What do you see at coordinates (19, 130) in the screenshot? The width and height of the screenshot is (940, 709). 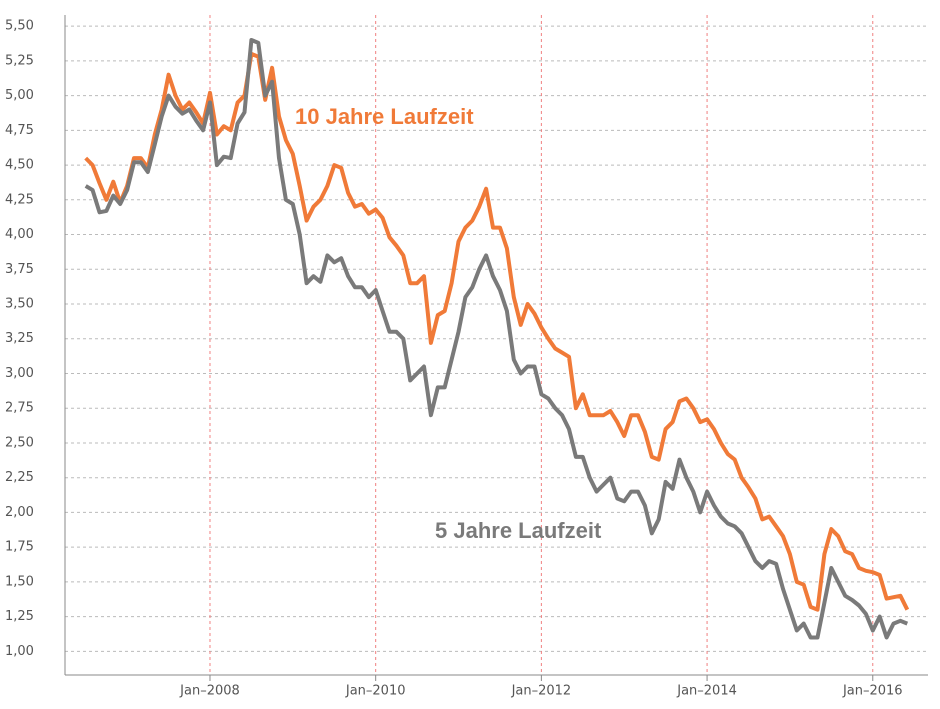 I see `y-tick-label: 4,75` at bounding box center [19, 130].